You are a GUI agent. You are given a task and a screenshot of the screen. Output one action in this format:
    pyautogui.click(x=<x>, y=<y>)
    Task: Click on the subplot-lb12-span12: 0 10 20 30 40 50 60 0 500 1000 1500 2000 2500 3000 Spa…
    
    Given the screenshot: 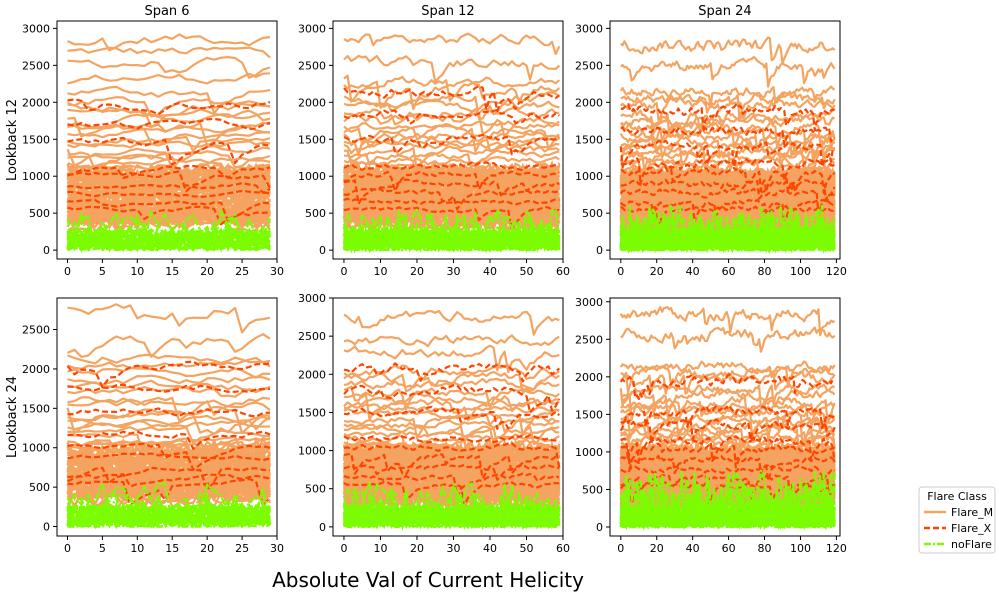 What is the action you would take?
    pyautogui.click(x=434, y=141)
    